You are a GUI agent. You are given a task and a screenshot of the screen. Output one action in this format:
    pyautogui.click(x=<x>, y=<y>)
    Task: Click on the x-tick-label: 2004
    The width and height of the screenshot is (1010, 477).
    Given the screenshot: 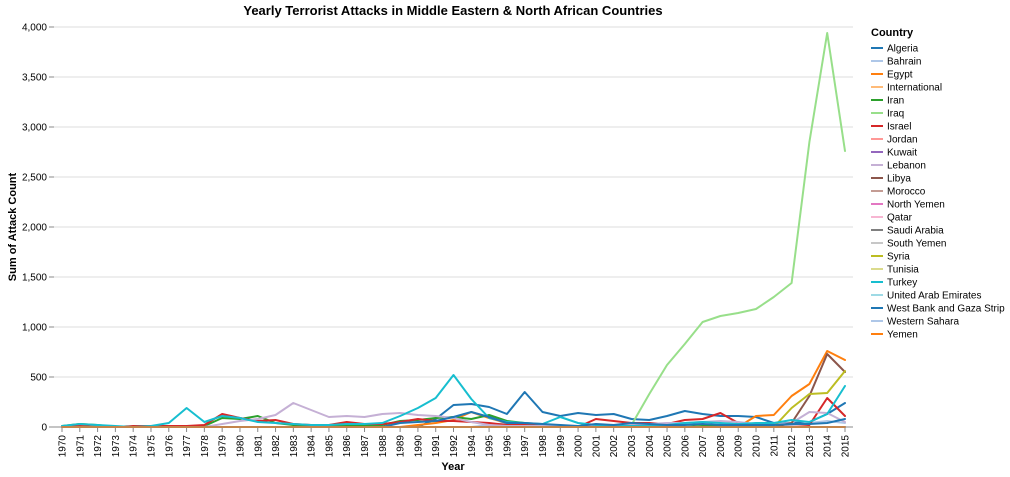 What is the action you would take?
    pyautogui.click(x=650, y=446)
    